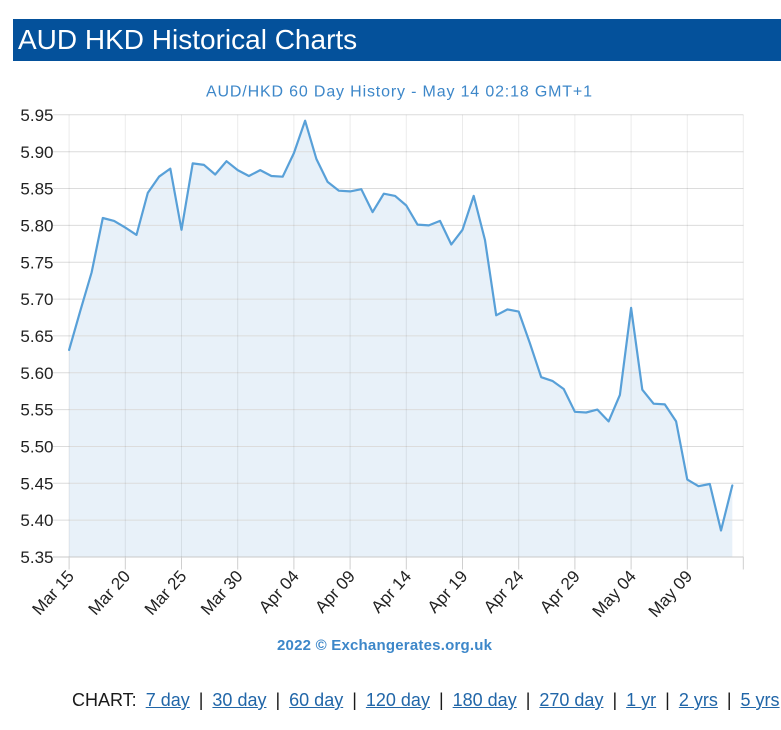 This screenshot has width=781, height=730. What do you see at coordinates (279, 592) in the screenshot?
I see `svg-text: Apr 04` at bounding box center [279, 592].